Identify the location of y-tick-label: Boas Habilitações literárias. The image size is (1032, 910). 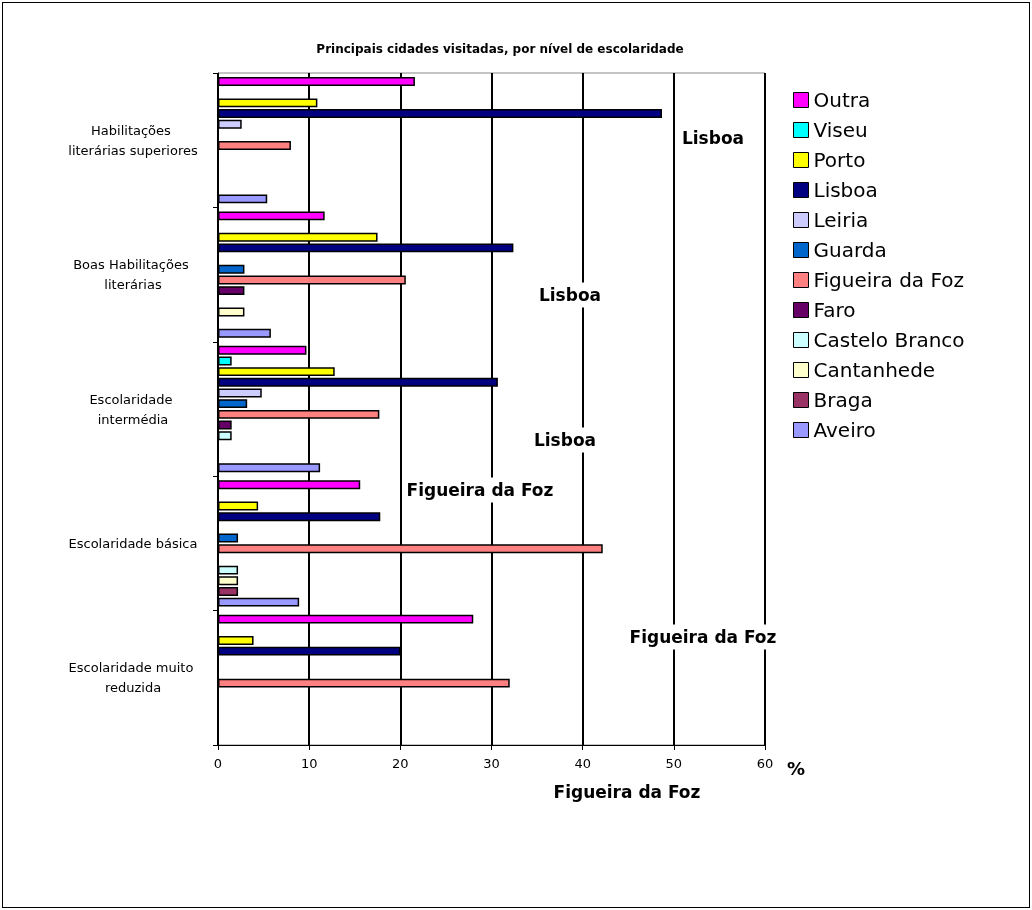
(133, 275).